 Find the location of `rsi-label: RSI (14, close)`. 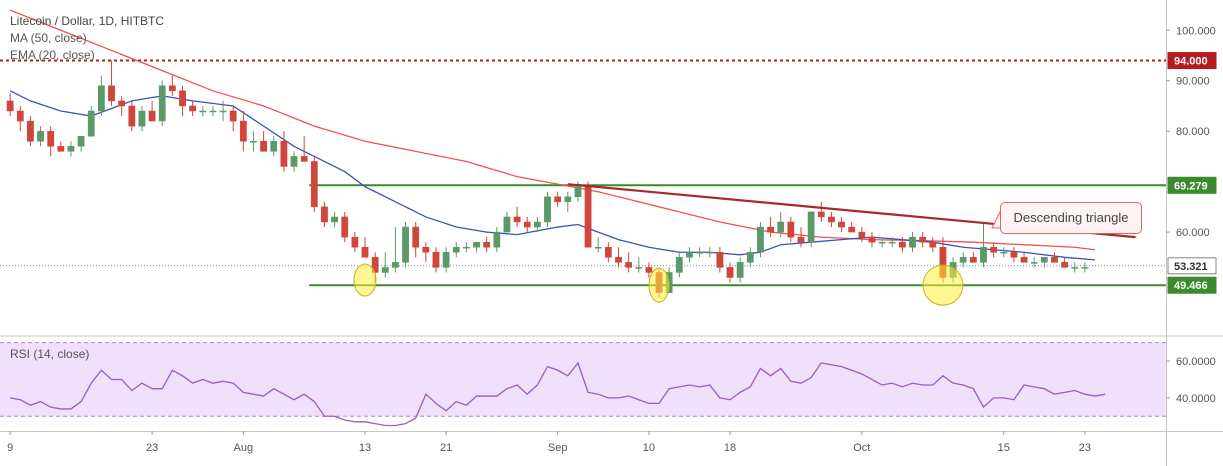

rsi-label: RSI (14, close) is located at coordinates (50, 354).